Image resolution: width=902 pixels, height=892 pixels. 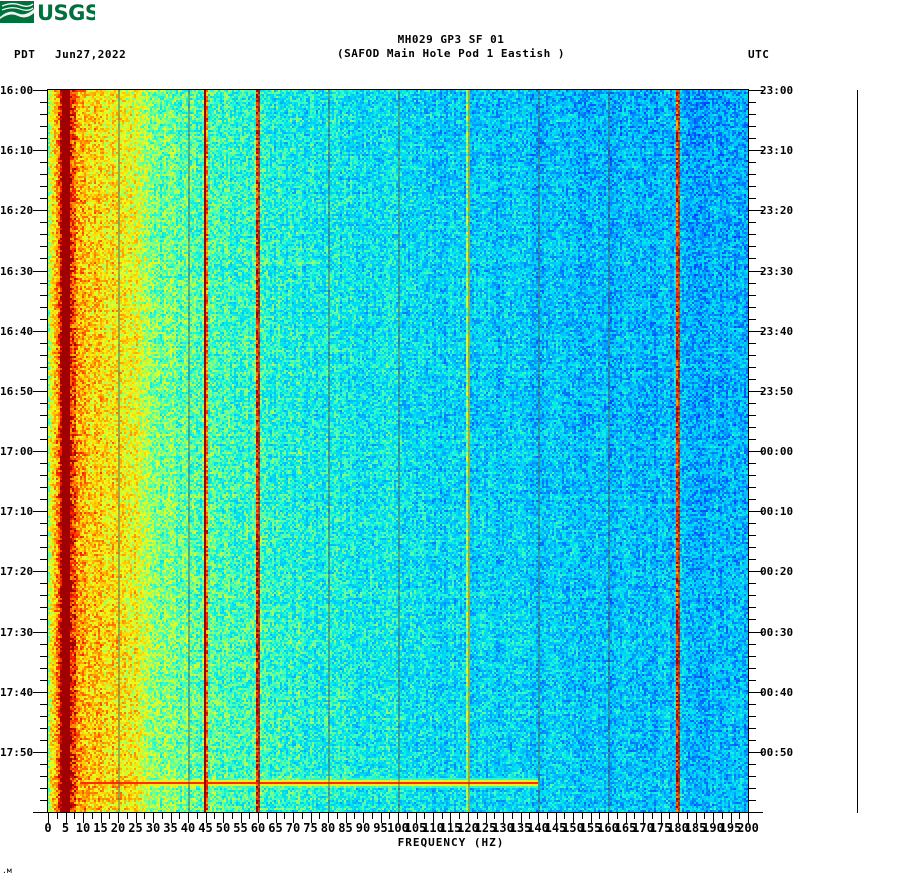 What do you see at coordinates (608, 828) in the screenshot?
I see `freq-label: 160` at bounding box center [608, 828].